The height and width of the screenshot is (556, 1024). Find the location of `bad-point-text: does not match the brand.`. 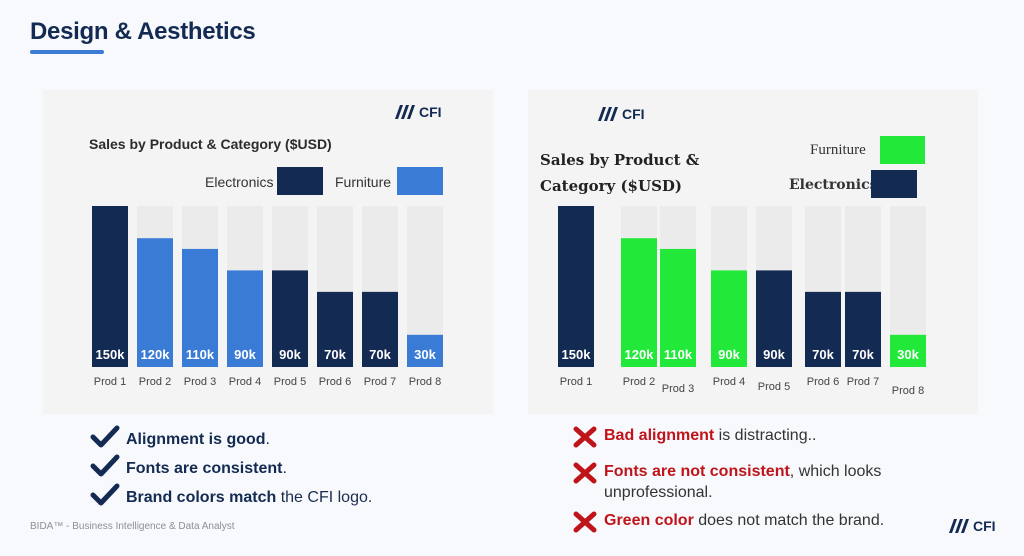

bad-point-text: does not match the brand. is located at coordinates (789, 520).